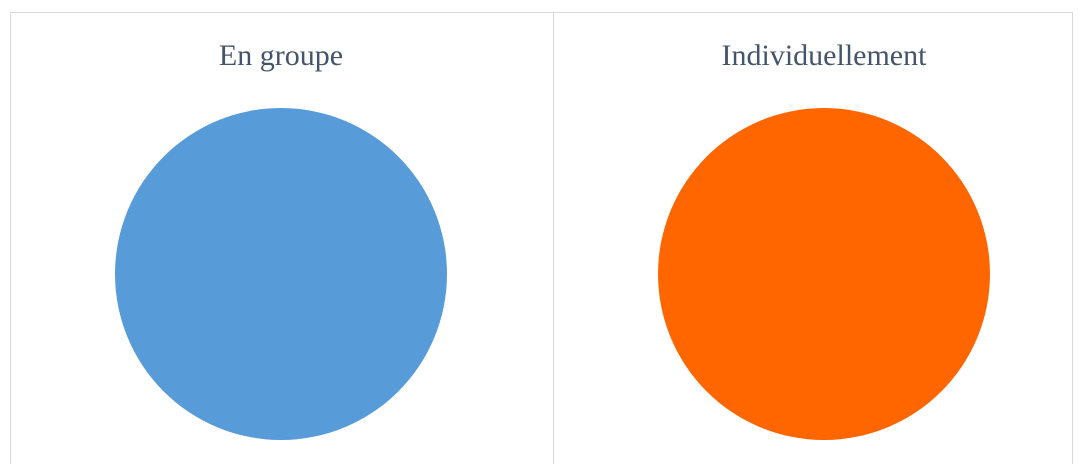  Describe the element at coordinates (825, 55) in the screenshot. I see `chart-title: Individuellement` at that location.